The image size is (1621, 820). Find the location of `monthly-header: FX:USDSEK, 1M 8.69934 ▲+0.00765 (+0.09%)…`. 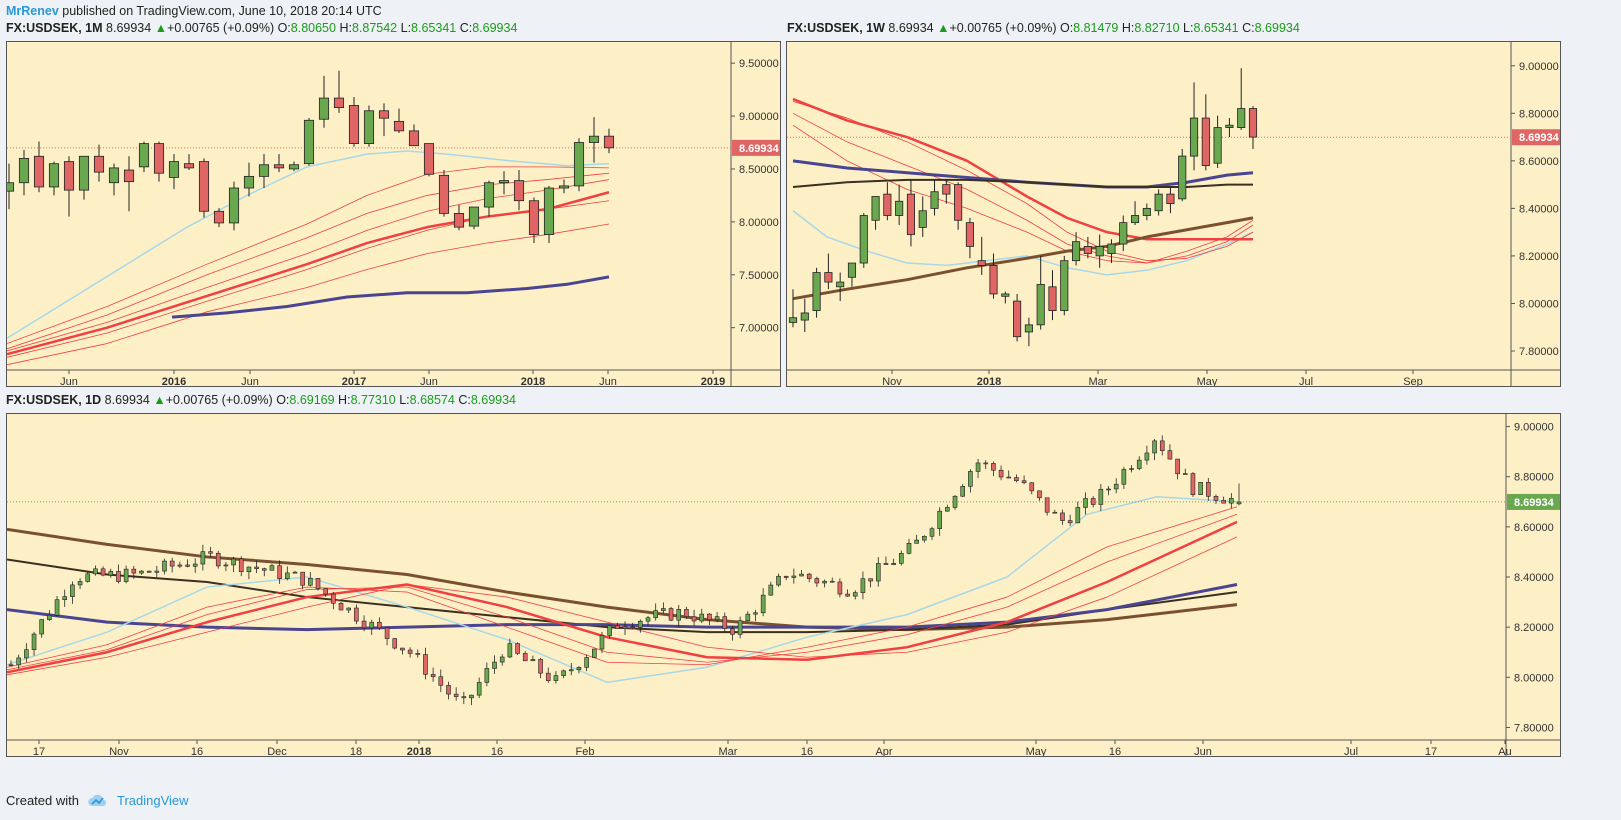

monthly-header: FX:USDSEK, 1M 8.69934 ▲+0.00765 (+0.09%)… is located at coordinates (262, 28).